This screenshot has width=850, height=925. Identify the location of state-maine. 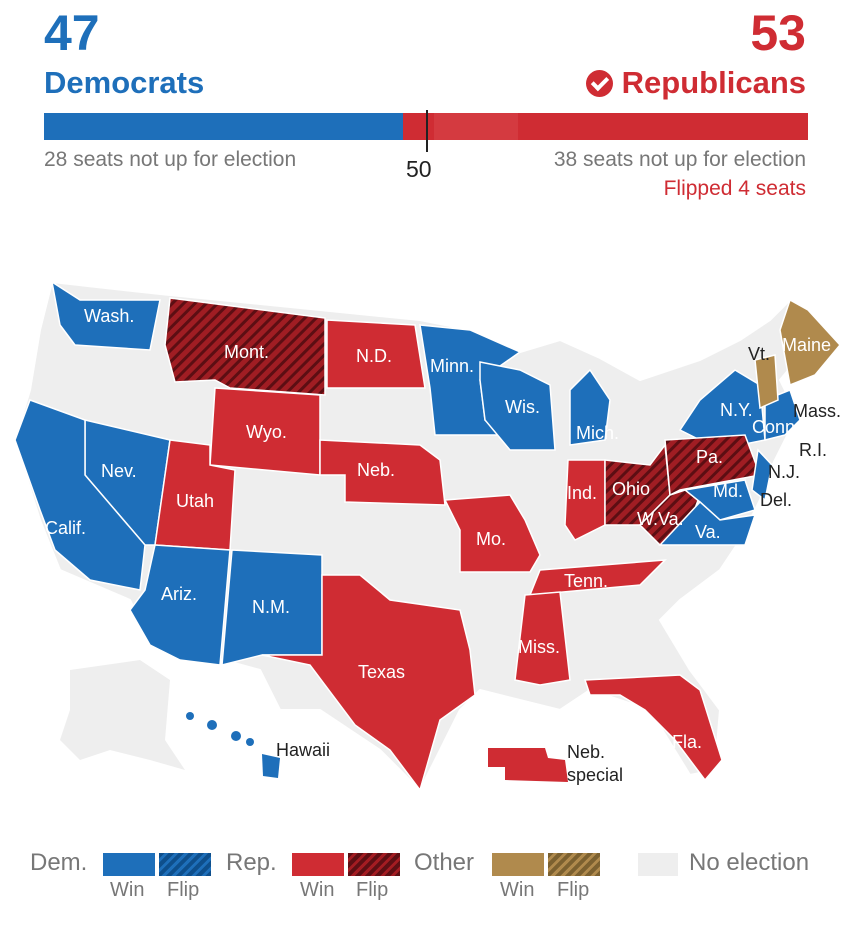
(810, 342).